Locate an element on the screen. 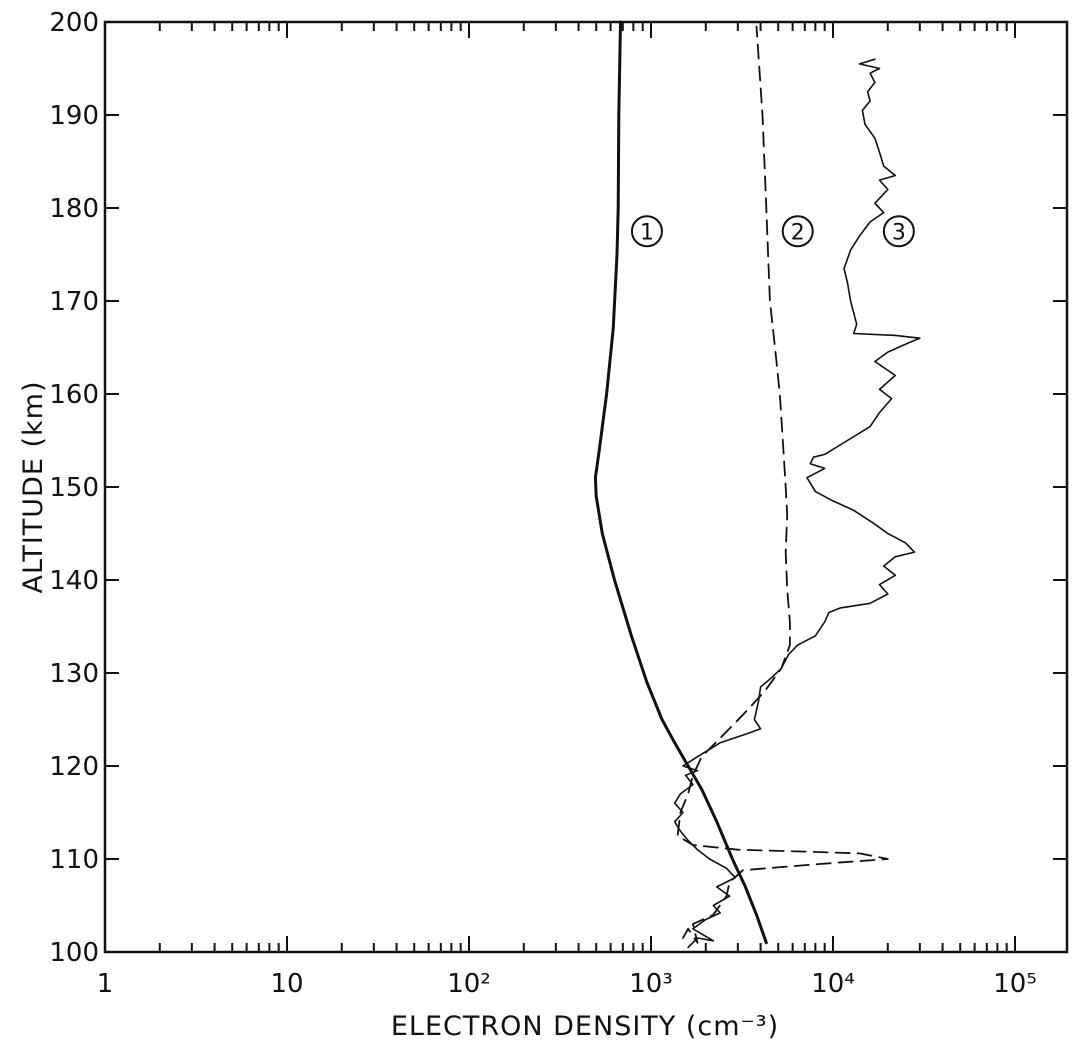 Image resolution: width=1077 pixels, height=1042 pixels. y-tick-label: 120 is located at coordinates (74, 767).